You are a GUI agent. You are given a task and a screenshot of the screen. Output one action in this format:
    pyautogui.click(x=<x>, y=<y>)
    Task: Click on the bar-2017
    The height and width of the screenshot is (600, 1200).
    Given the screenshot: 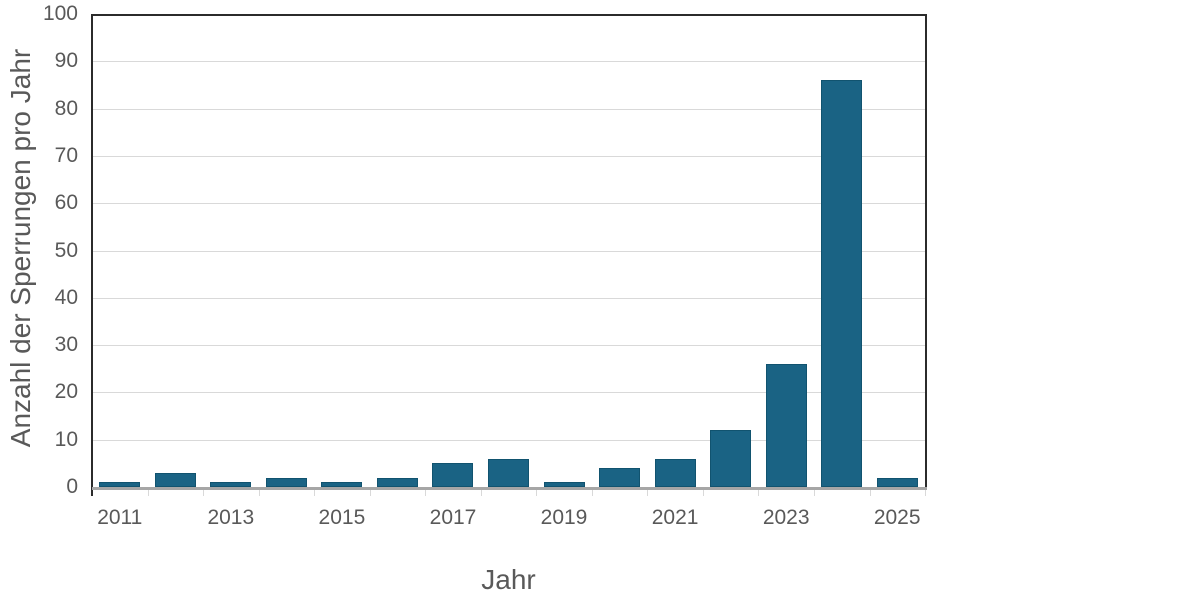 What is the action you would take?
    pyautogui.click(x=453, y=475)
    